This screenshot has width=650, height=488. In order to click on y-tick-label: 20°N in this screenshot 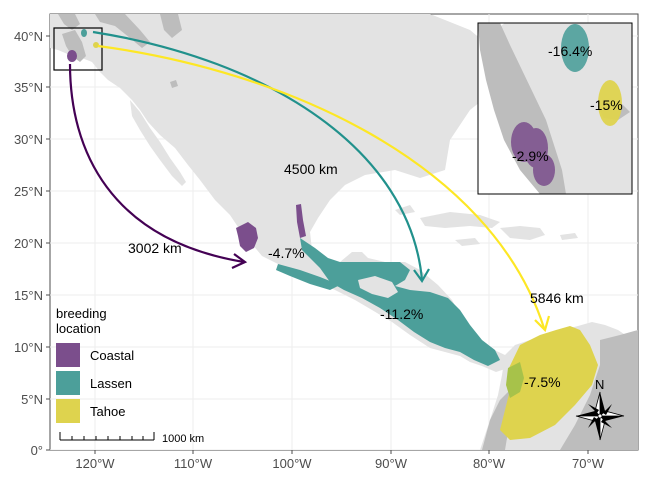, I will do `click(28, 243)`.